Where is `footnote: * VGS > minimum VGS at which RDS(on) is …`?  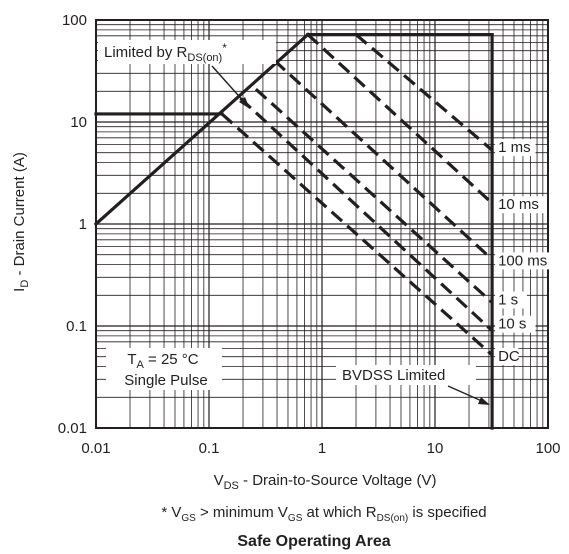
footnote: * VGS > minimum VGS at which RDS(on) is … is located at coordinates (323, 514).